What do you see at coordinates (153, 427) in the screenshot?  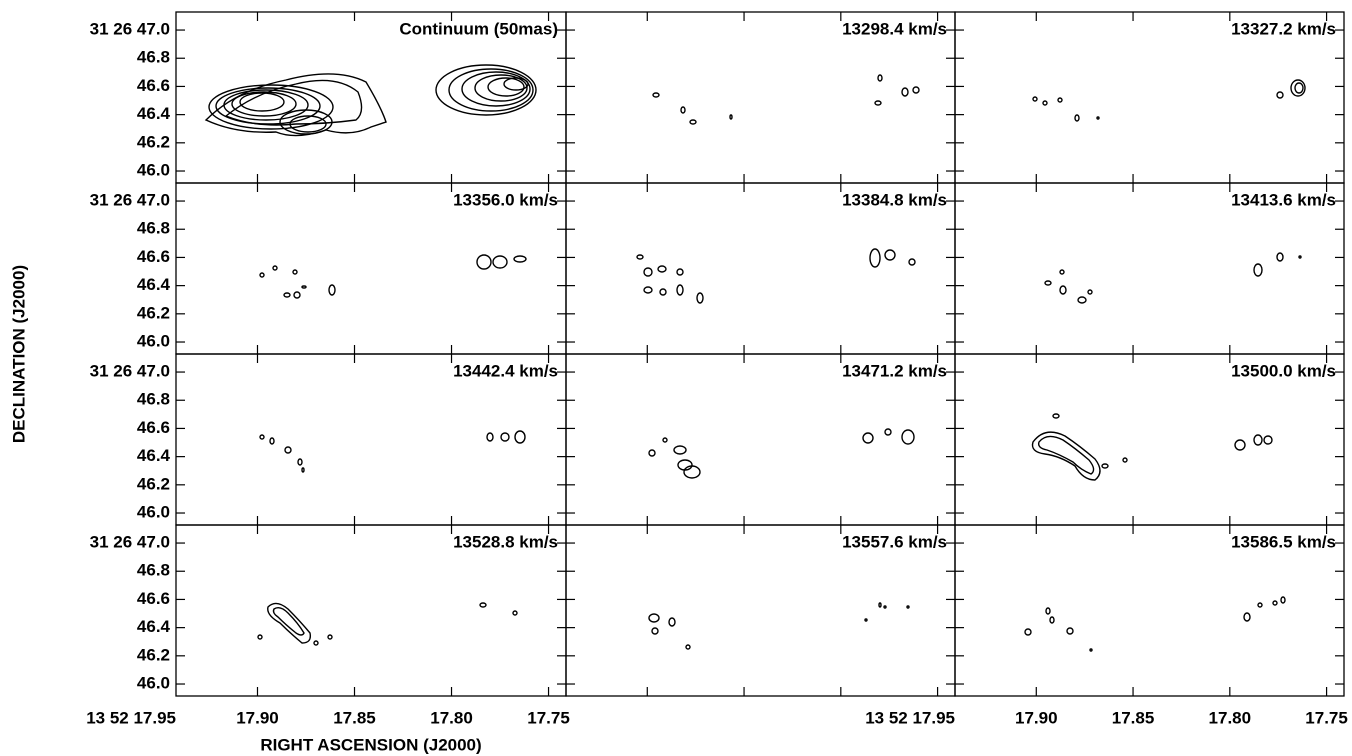 I see `y-tick-label: 46.6` at bounding box center [153, 427].